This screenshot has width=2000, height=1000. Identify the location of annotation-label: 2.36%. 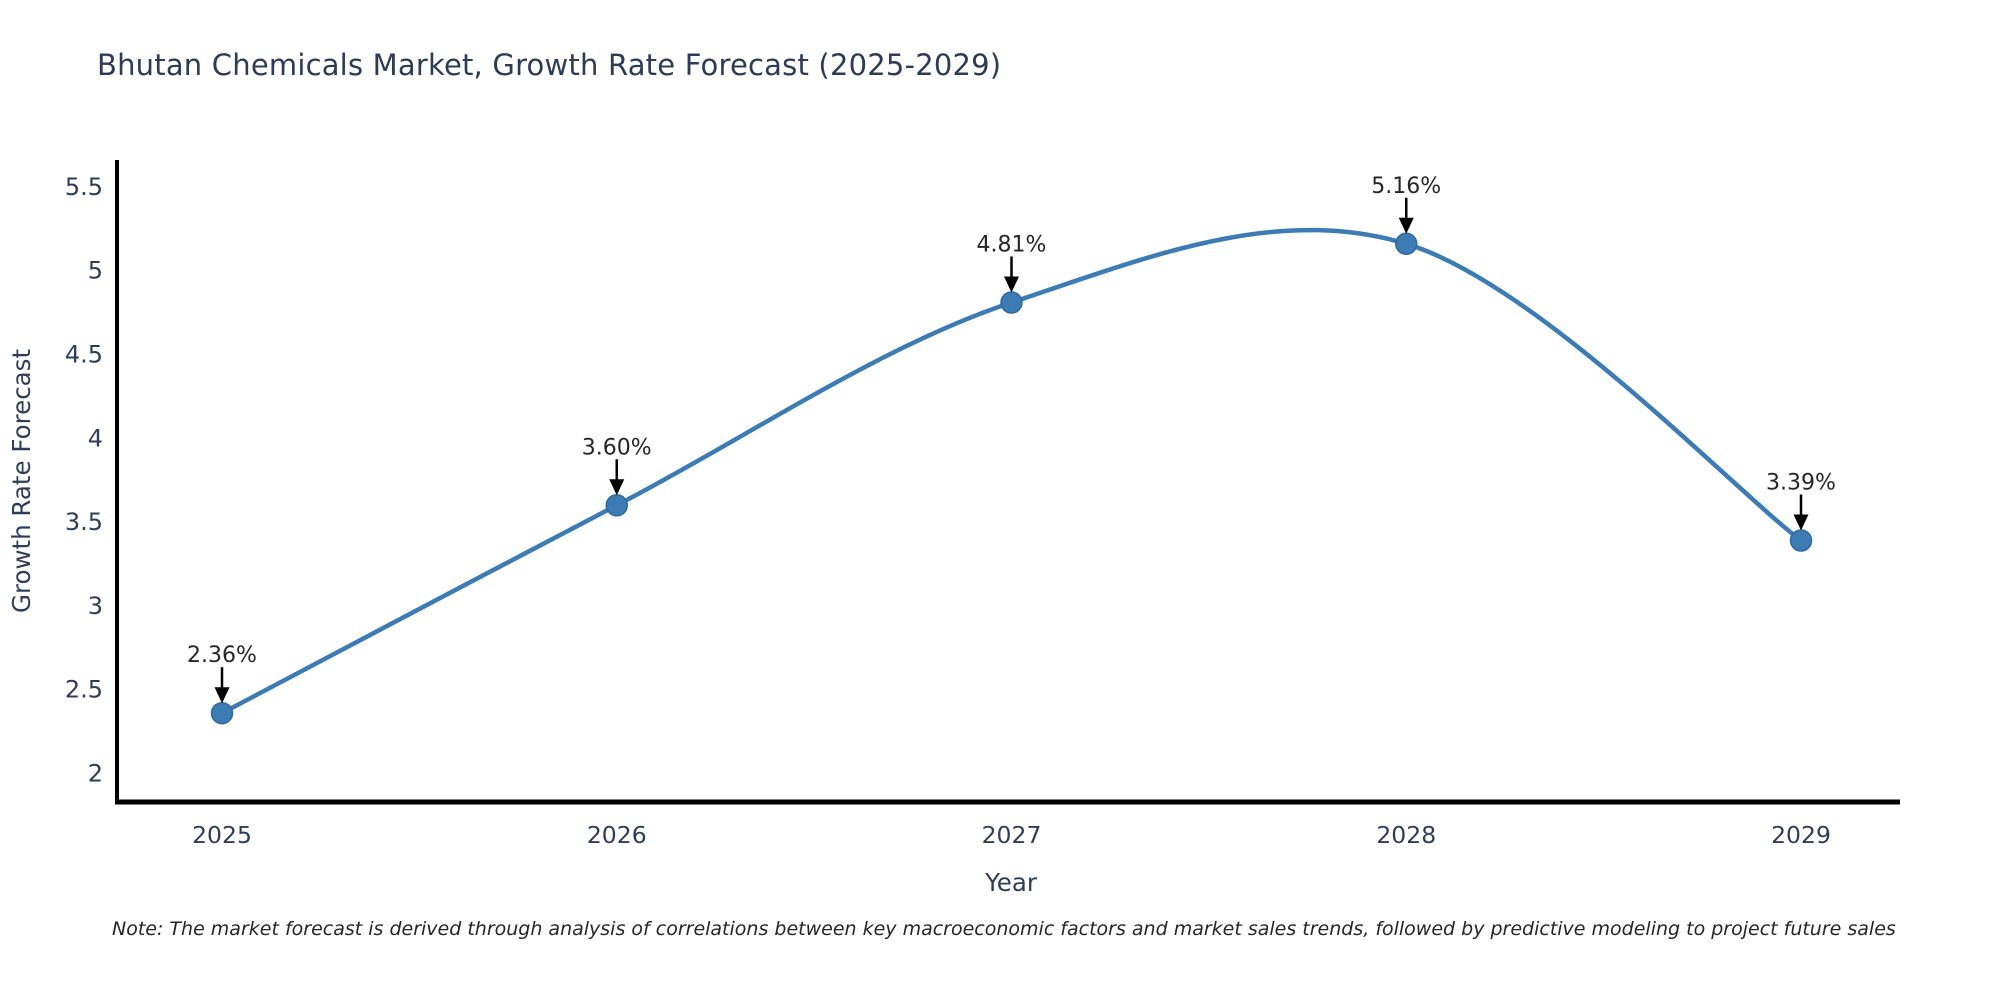
(222, 655).